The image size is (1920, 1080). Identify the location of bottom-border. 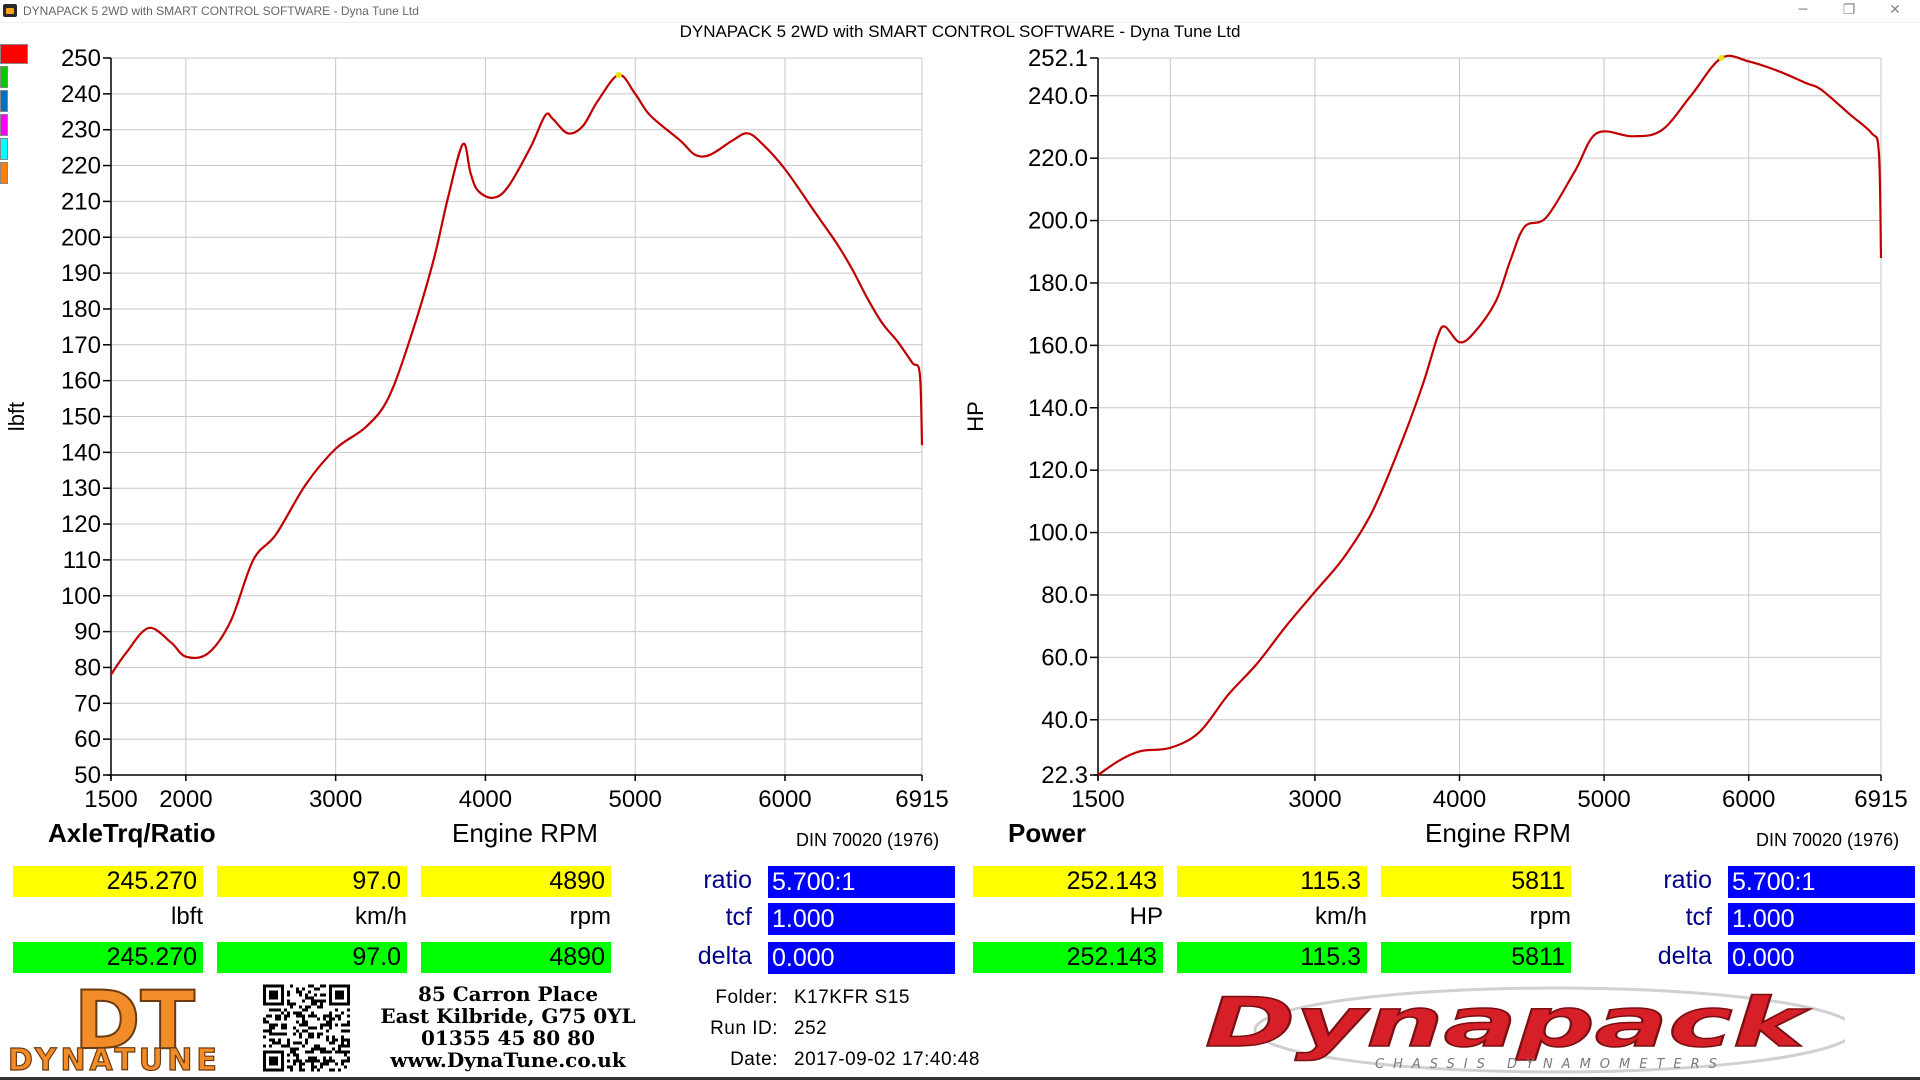
(960, 1078).